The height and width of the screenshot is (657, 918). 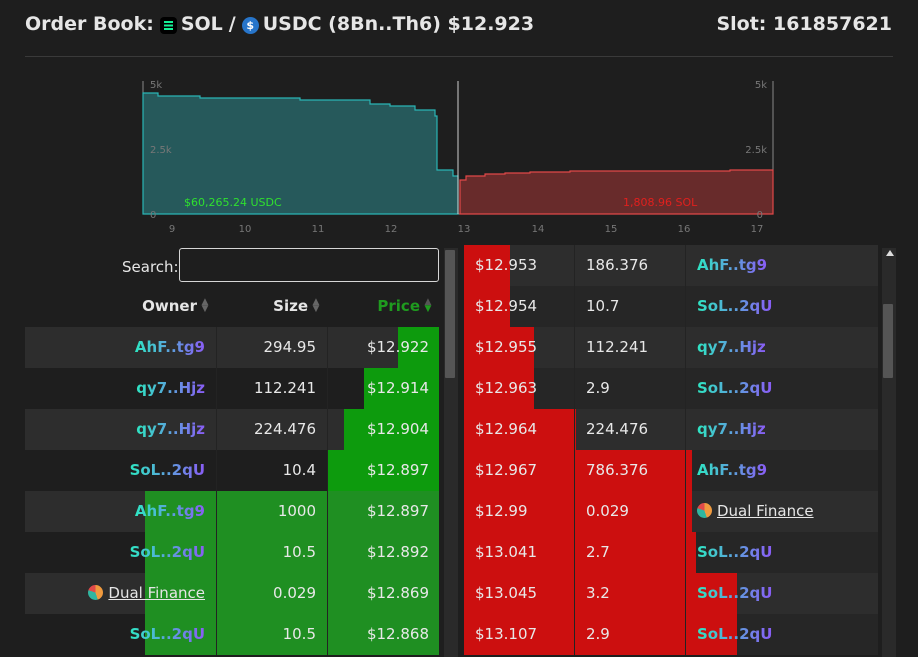 I want to click on bid-row: SoL..2qU 10.4 $12.897, so click(x=232, y=470).